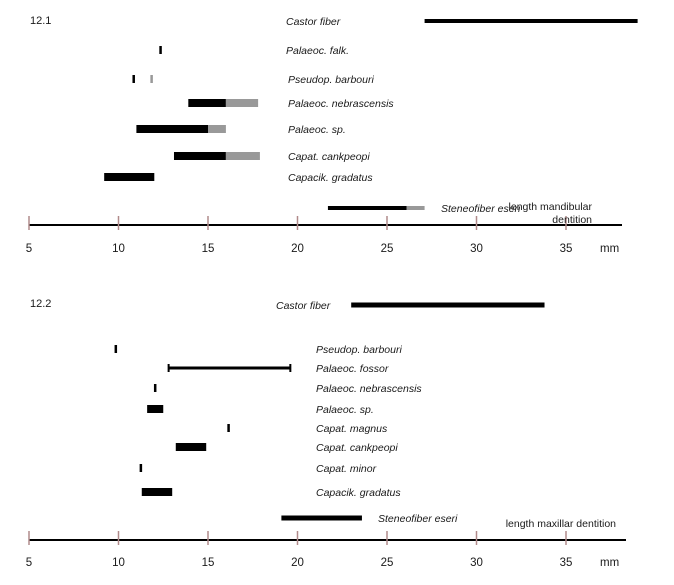  I want to click on p1-tick-label-5: 5, so click(29, 249).